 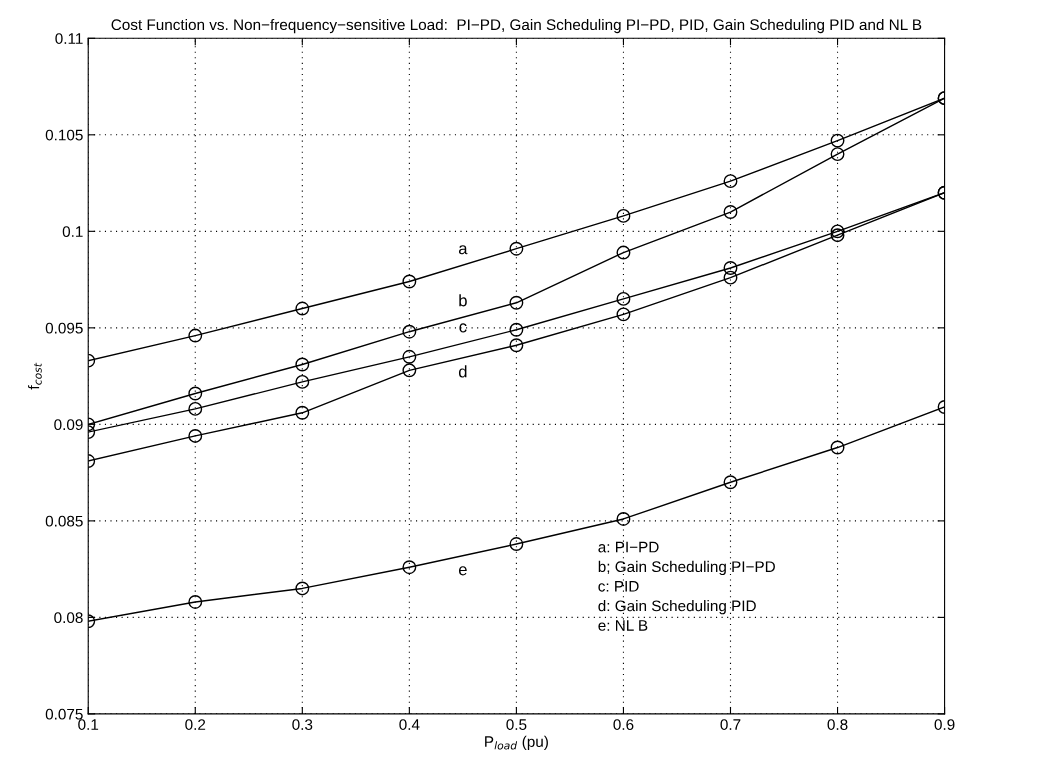 What do you see at coordinates (463, 250) in the screenshot?
I see `series-label: a` at bounding box center [463, 250].